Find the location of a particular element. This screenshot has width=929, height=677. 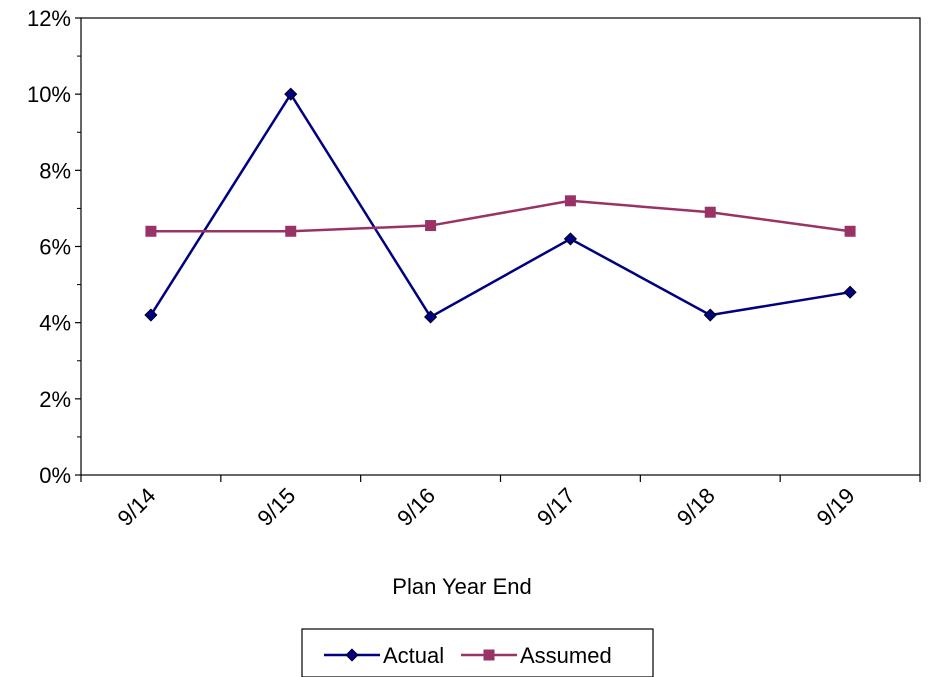

x-axis-ticks: 9/14 9/15 9/16 9/17 9/18 9/19 is located at coordinates (500, 503).